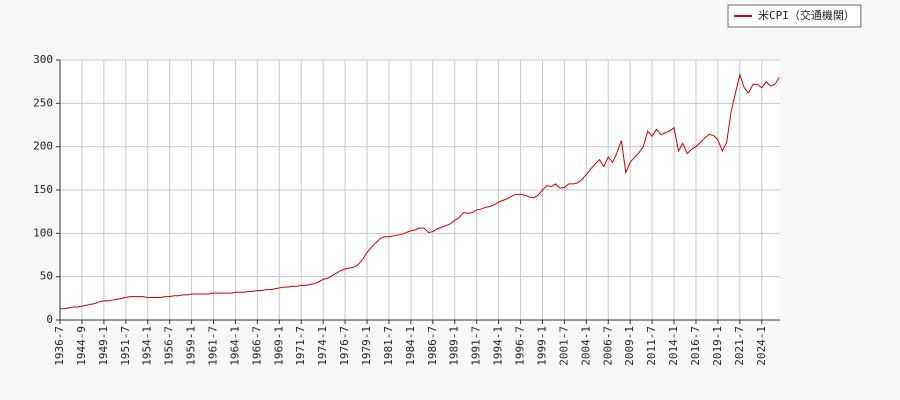 The height and width of the screenshot is (400, 900). What do you see at coordinates (520, 346) in the screenshot?
I see `x-tick-label: 1996-7` at bounding box center [520, 346].